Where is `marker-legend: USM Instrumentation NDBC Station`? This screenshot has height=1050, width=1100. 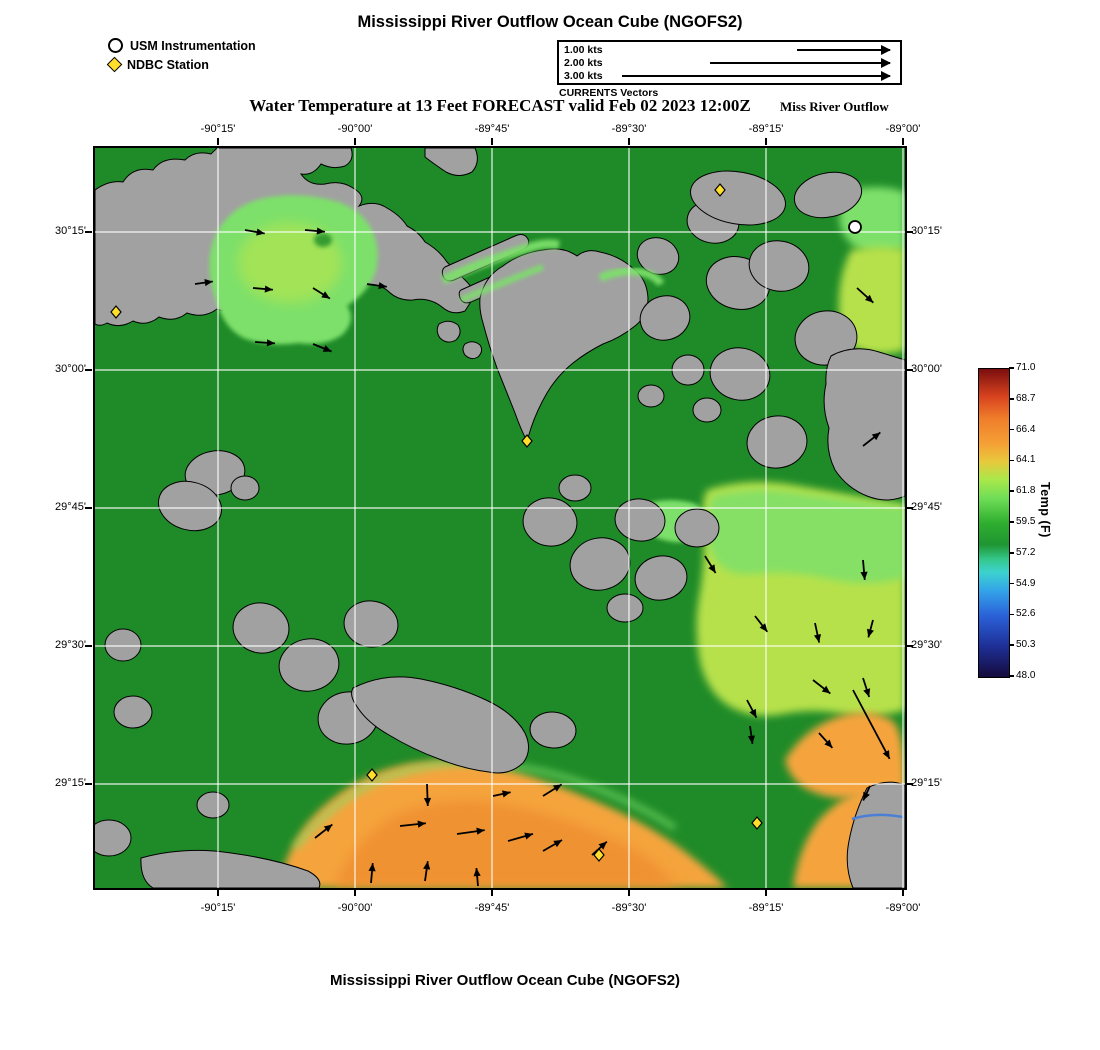
marker-legend: USM Instrumentation NDBC Station is located at coordinates (181, 55).